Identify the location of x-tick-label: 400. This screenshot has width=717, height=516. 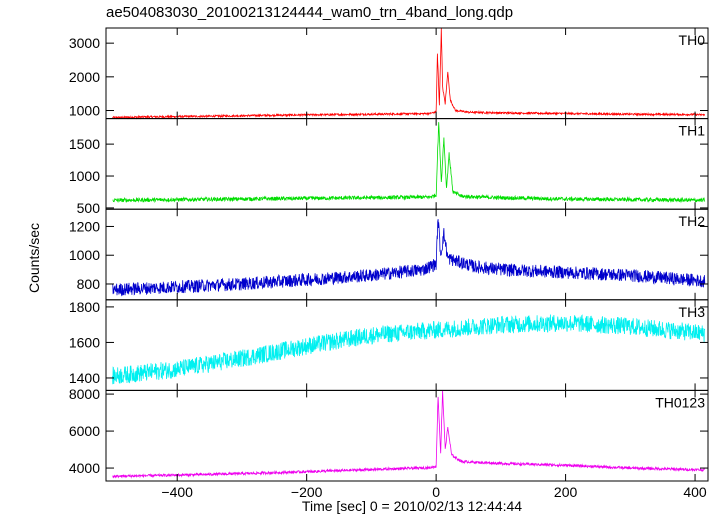
(695, 492).